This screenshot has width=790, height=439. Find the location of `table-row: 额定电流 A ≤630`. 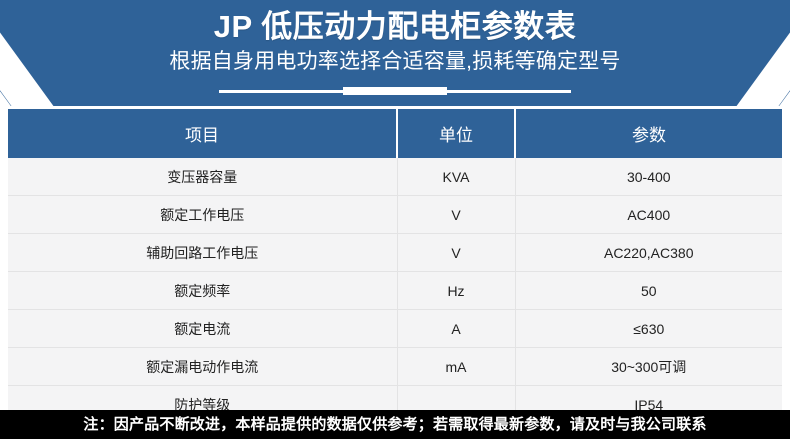

table-row: 额定电流 A ≤630 is located at coordinates (395, 328).